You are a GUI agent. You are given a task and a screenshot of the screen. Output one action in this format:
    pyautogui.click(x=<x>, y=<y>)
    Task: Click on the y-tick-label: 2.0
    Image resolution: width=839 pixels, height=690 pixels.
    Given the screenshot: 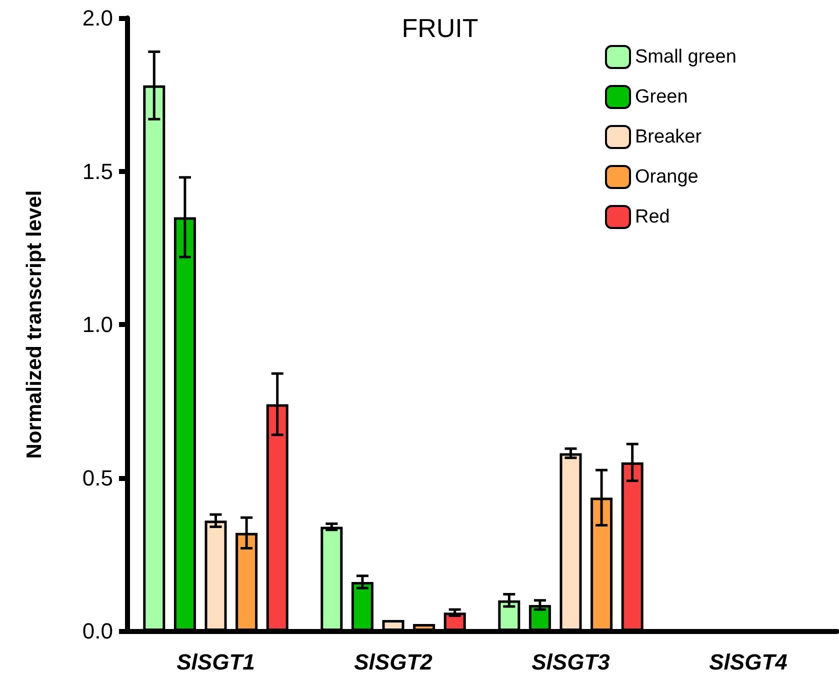 What is the action you would take?
    pyautogui.click(x=97, y=18)
    